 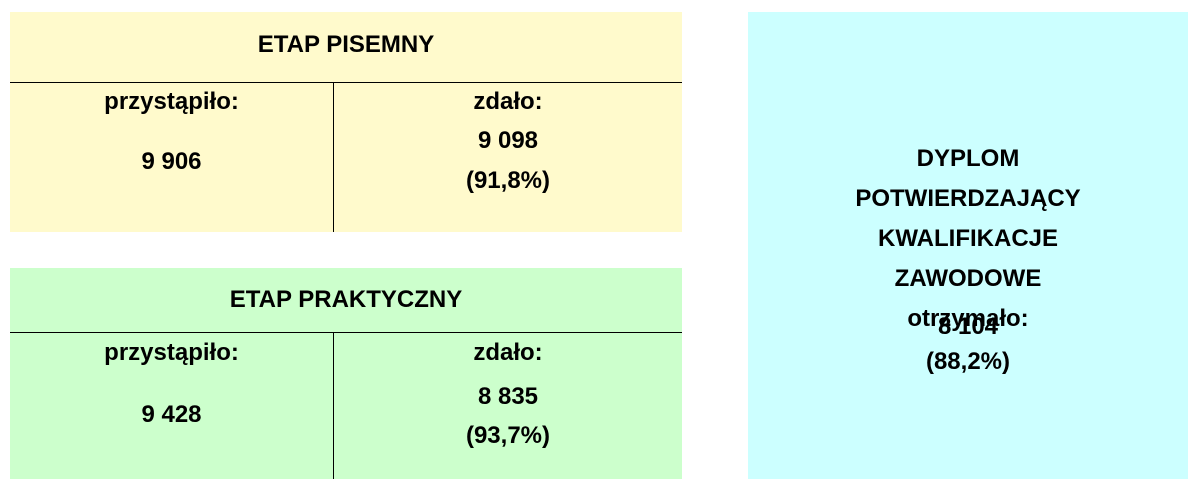 I want to click on value: 8 835, so click(x=508, y=396).